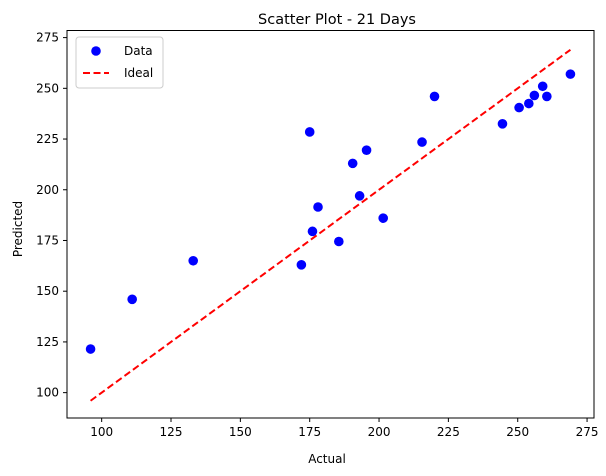 The image size is (606, 476). Describe the element at coordinates (138, 73) in the screenshot. I see `legend-label: Ideal` at that location.